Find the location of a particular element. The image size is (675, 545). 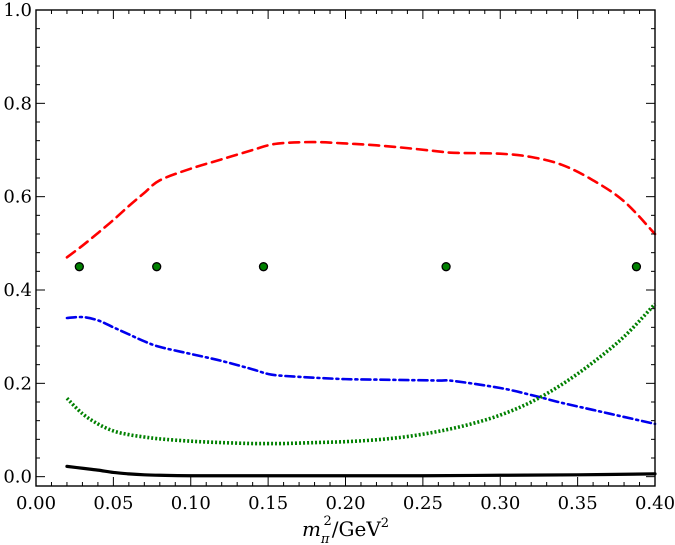

x-axis-label-sub: π is located at coordinates (325, 538).